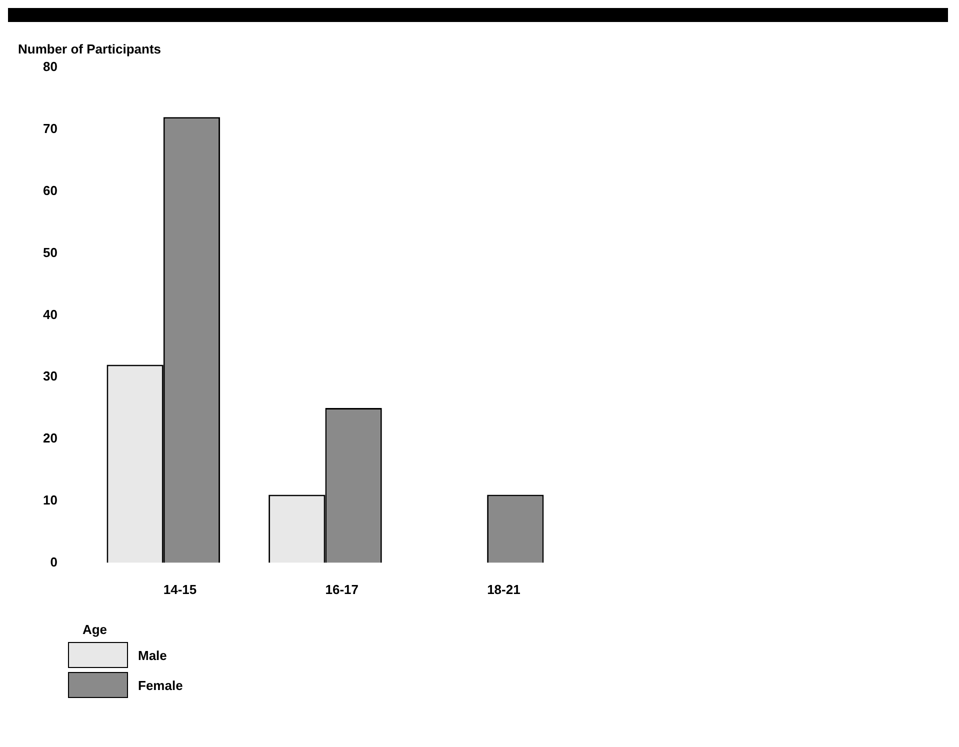  I want to click on y-tick-label: 70, so click(50, 128).